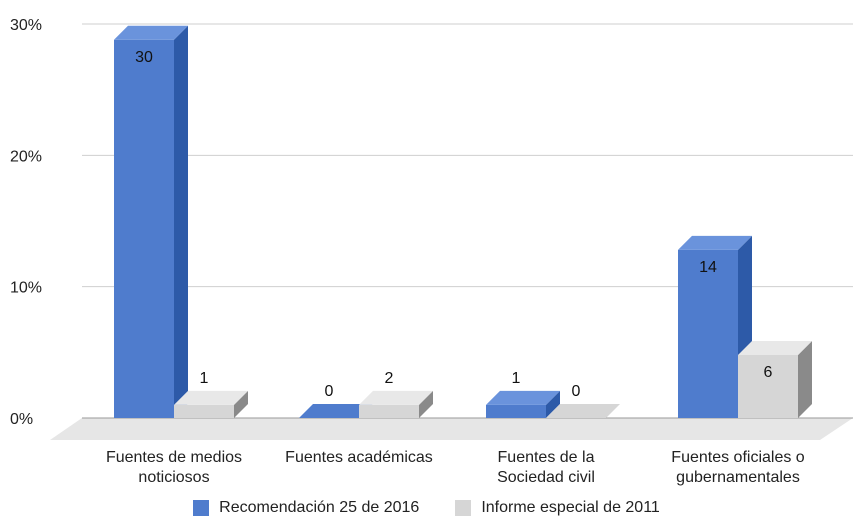  What do you see at coordinates (546, 457) in the screenshot?
I see `category-label: Fuentes de la` at bounding box center [546, 457].